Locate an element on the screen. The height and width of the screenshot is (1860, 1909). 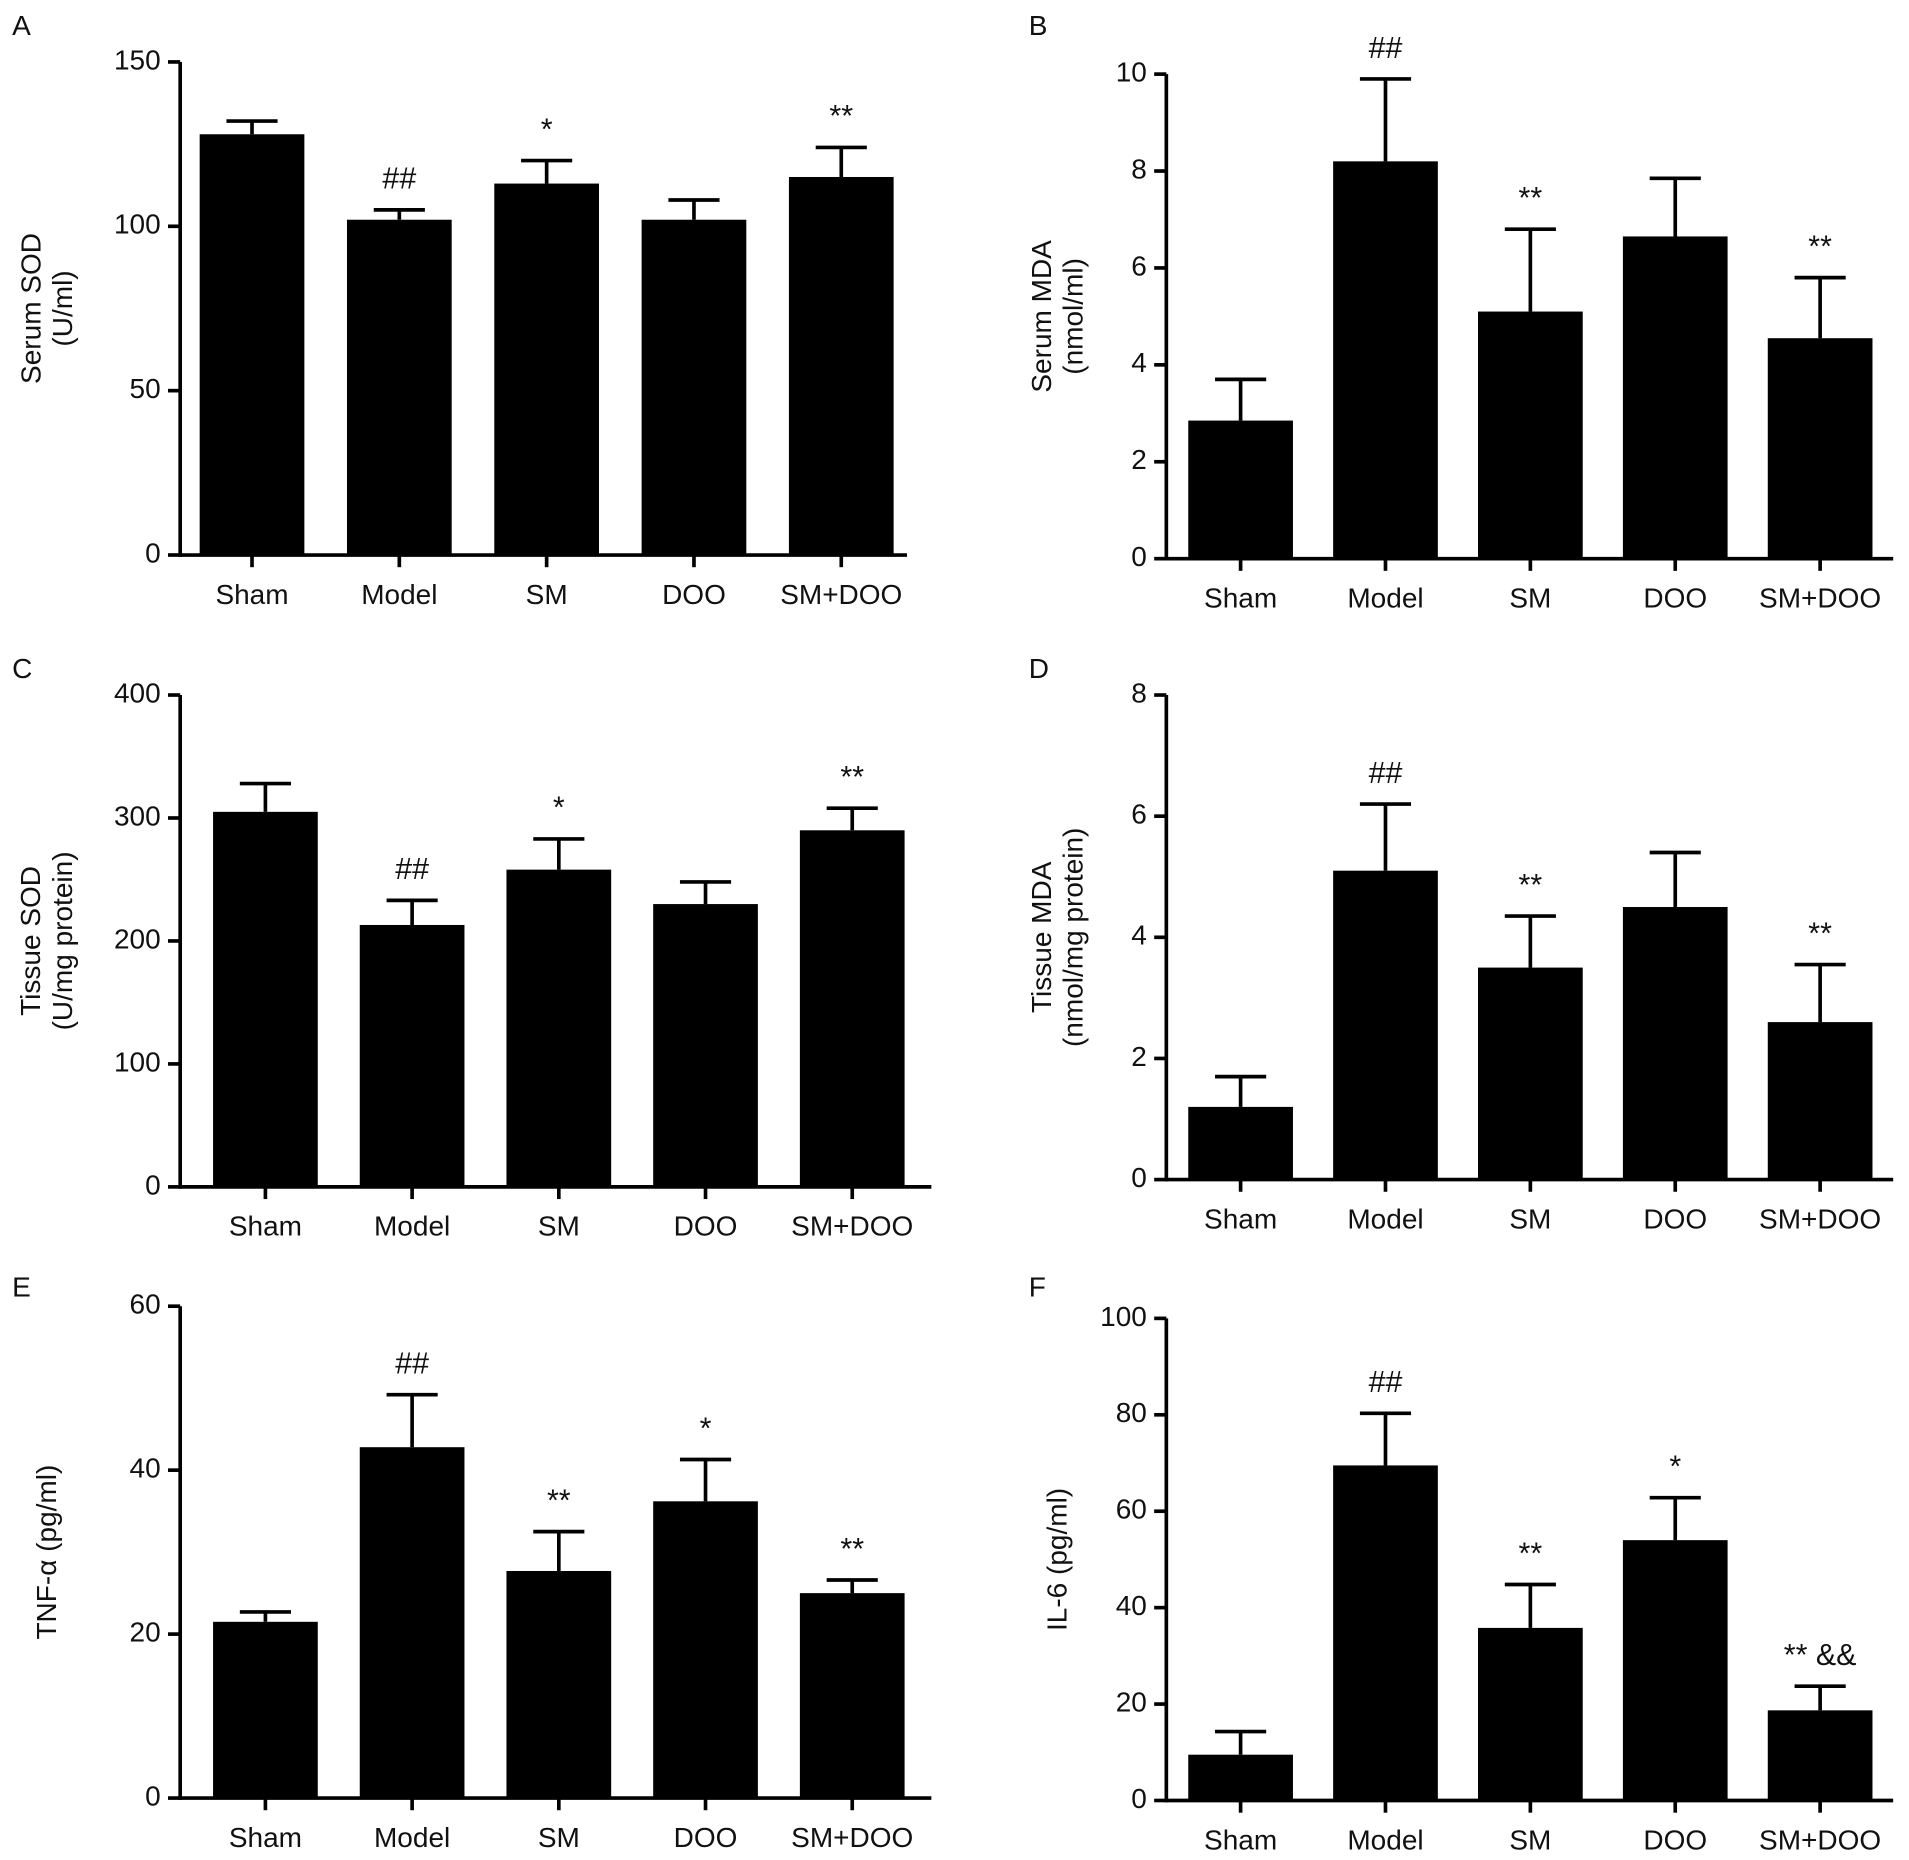
panel-label: D is located at coordinates (1039, 668).